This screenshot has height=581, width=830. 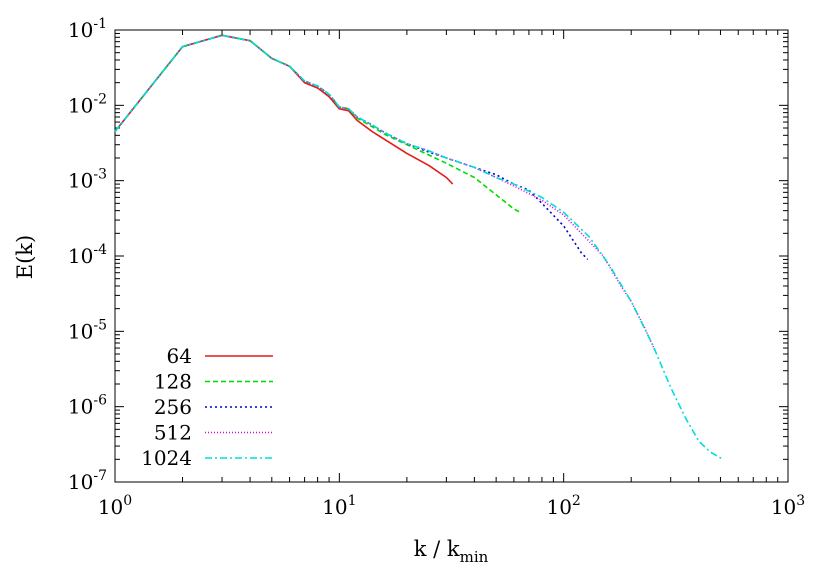 What do you see at coordinates (115, 506) in the screenshot?
I see `x-tick-label: 10⁰` at bounding box center [115, 506].